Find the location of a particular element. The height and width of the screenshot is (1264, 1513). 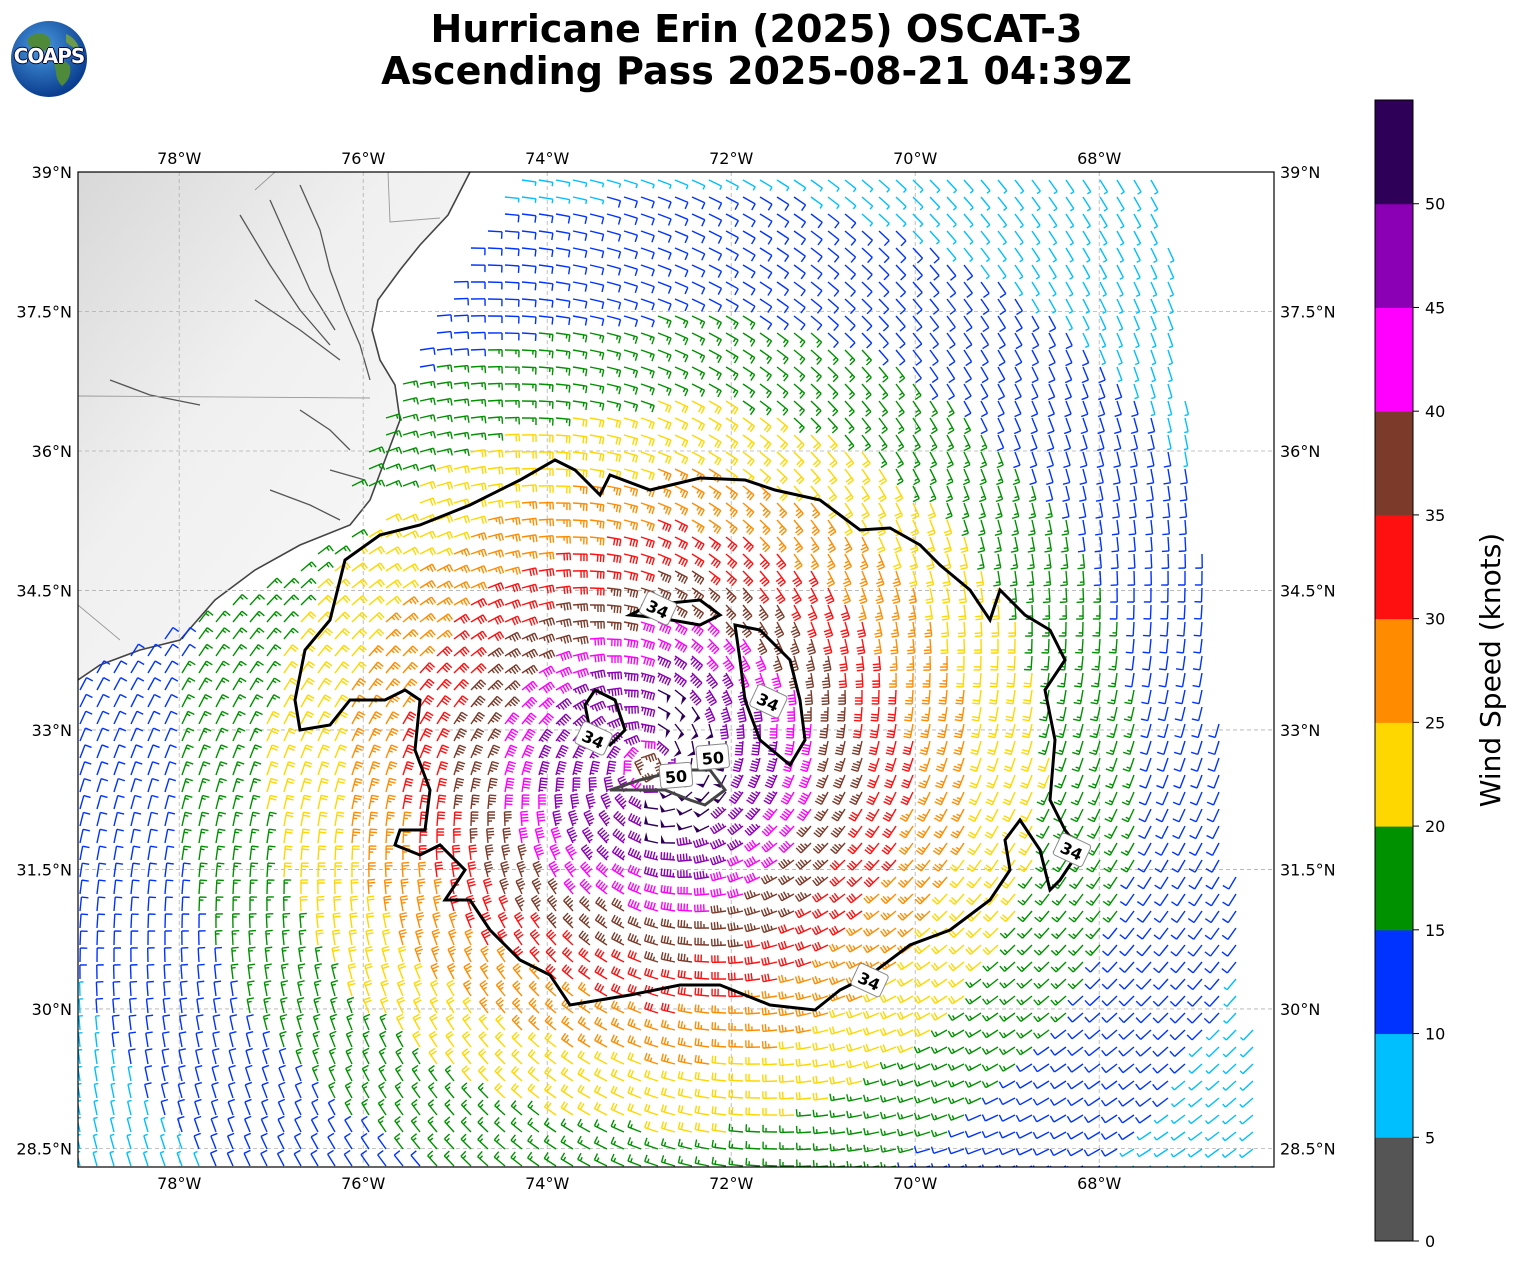

colorbar-tick-label: 10 is located at coordinates (1435, 1034).